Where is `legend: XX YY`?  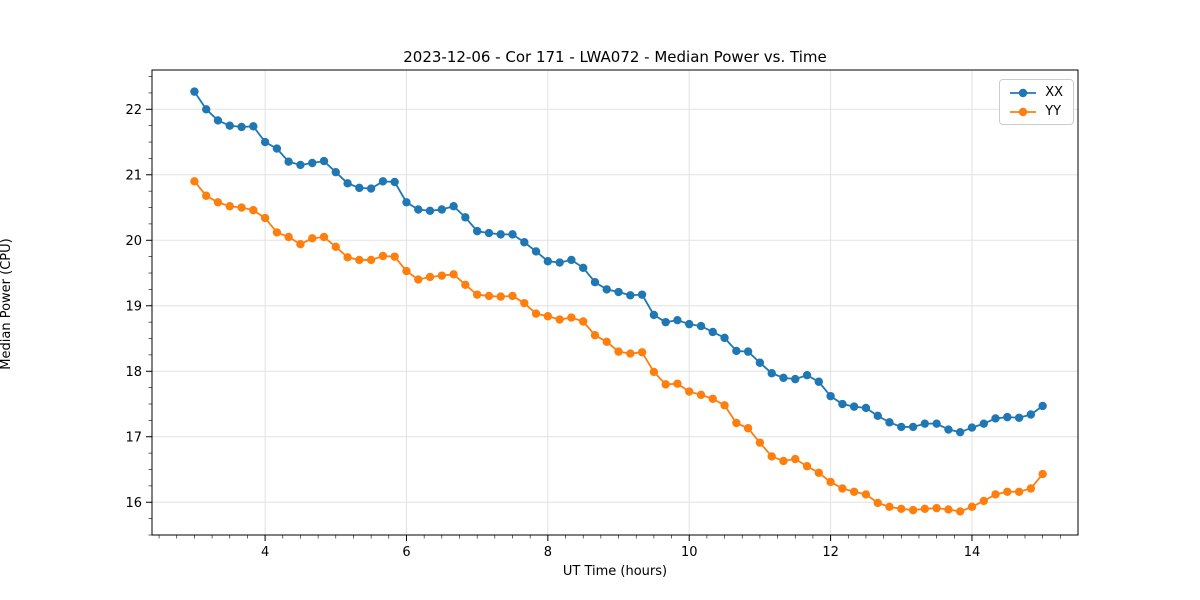 legend: XX YY is located at coordinates (1036, 102).